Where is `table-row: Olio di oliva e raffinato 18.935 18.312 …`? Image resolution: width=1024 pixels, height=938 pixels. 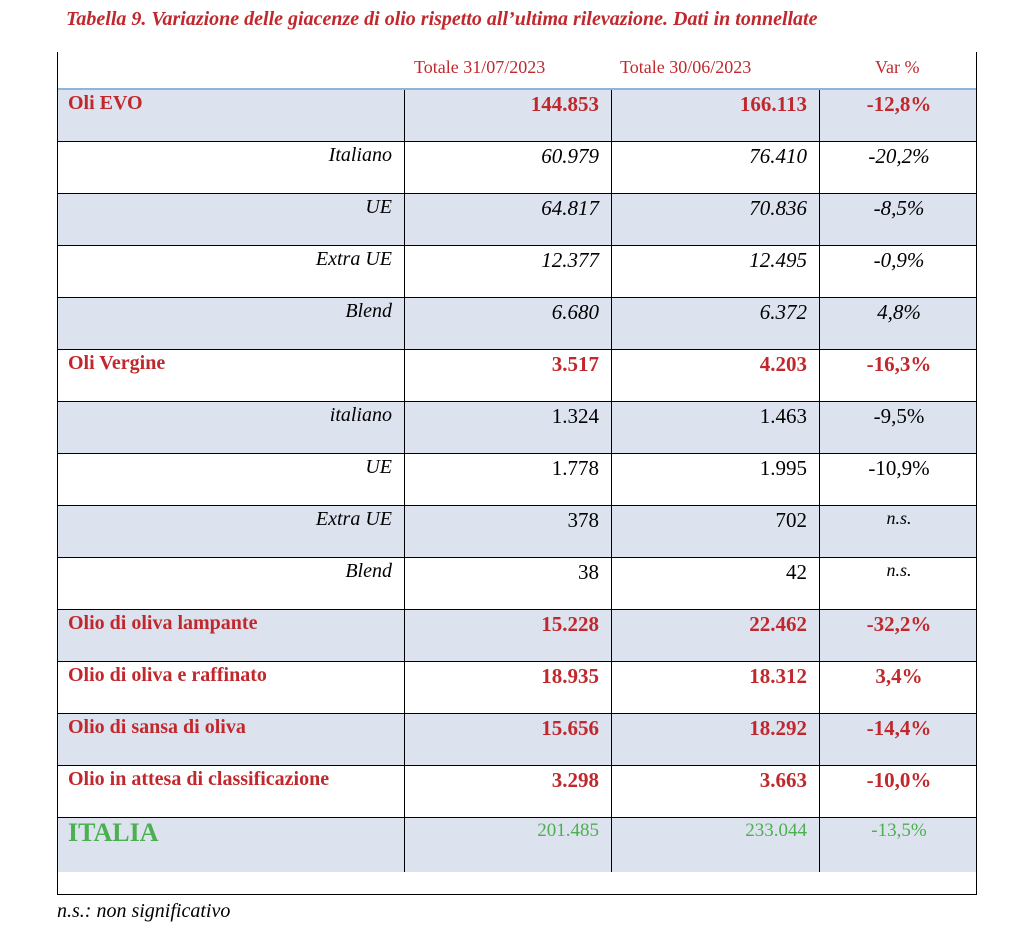 table-row: Olio di oliva e raffinato 18.935 18.312 … is located at coordinates (517, 688).